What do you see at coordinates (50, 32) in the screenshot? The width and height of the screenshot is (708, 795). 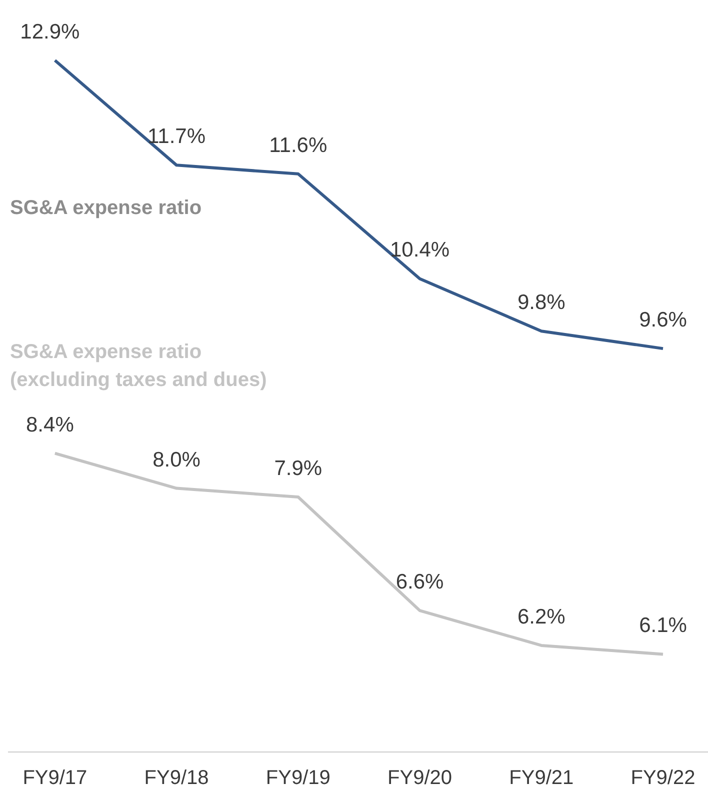 I see `data-label: 12.9%` at bounding box center [50, 32].